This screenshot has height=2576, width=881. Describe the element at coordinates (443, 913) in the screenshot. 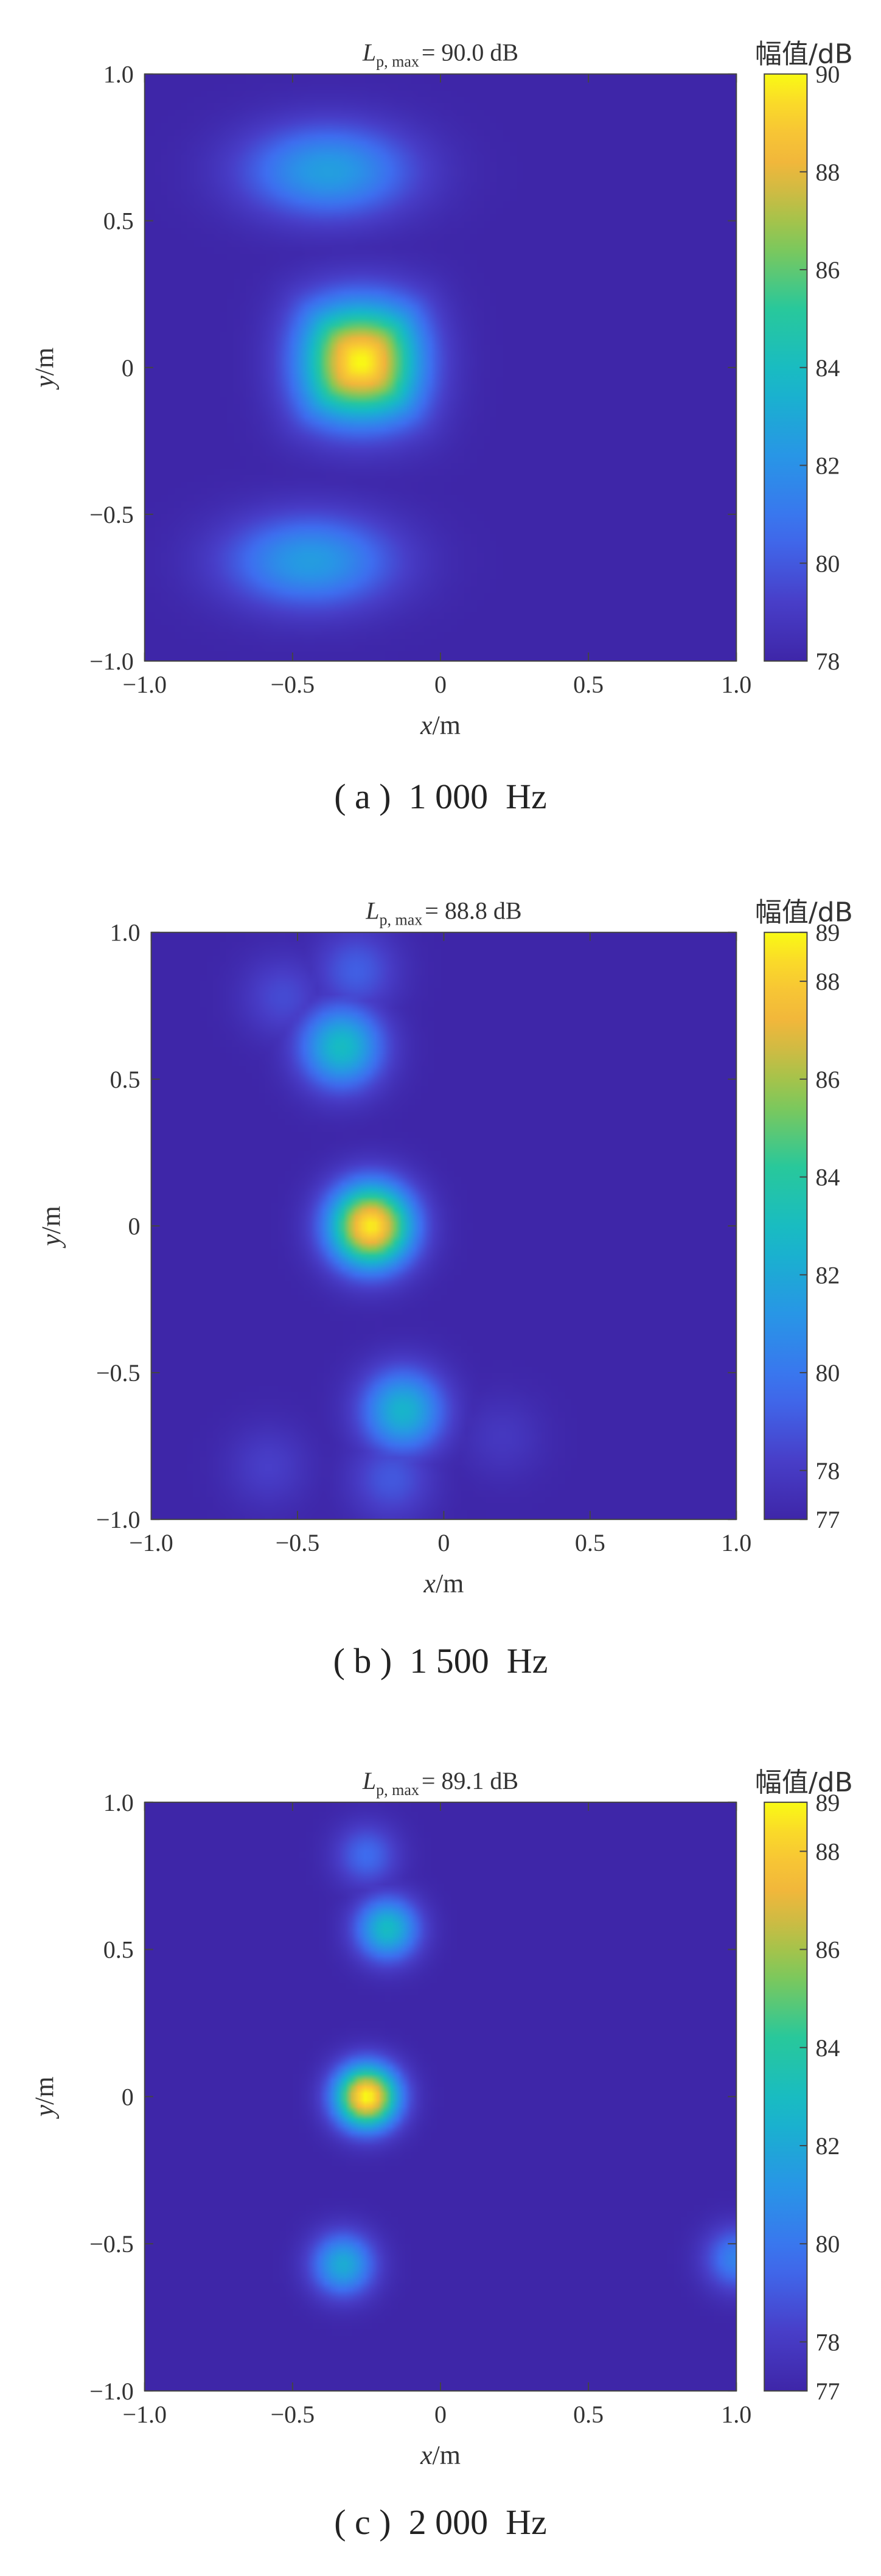

I see `chart-title: Lp, max = 88.8 dB` at that location.